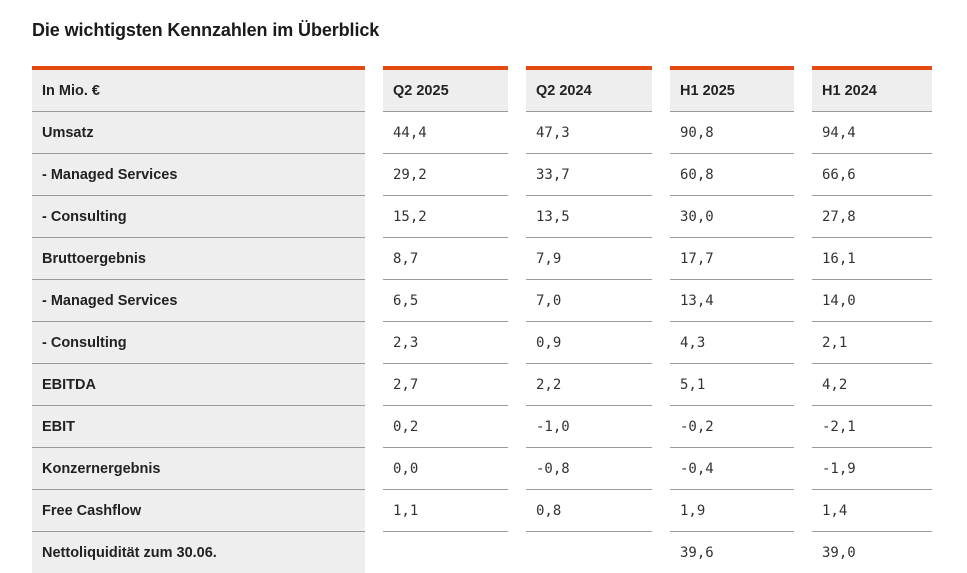 The height and width of the screenshot is (573, 967). Describe the element at coordinates (697, 553) in the screenshot. I see `table-cell: 39,6` at that location.